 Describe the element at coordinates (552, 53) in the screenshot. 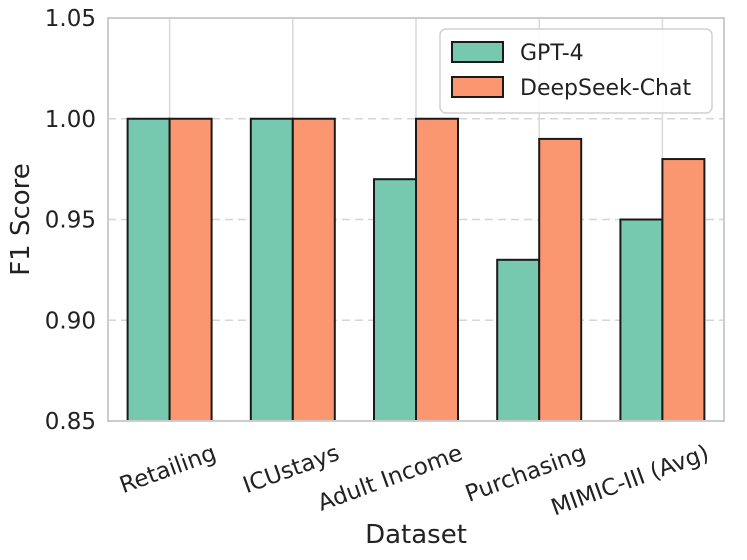

I see `legend-label-0: GPT-4` at that location.